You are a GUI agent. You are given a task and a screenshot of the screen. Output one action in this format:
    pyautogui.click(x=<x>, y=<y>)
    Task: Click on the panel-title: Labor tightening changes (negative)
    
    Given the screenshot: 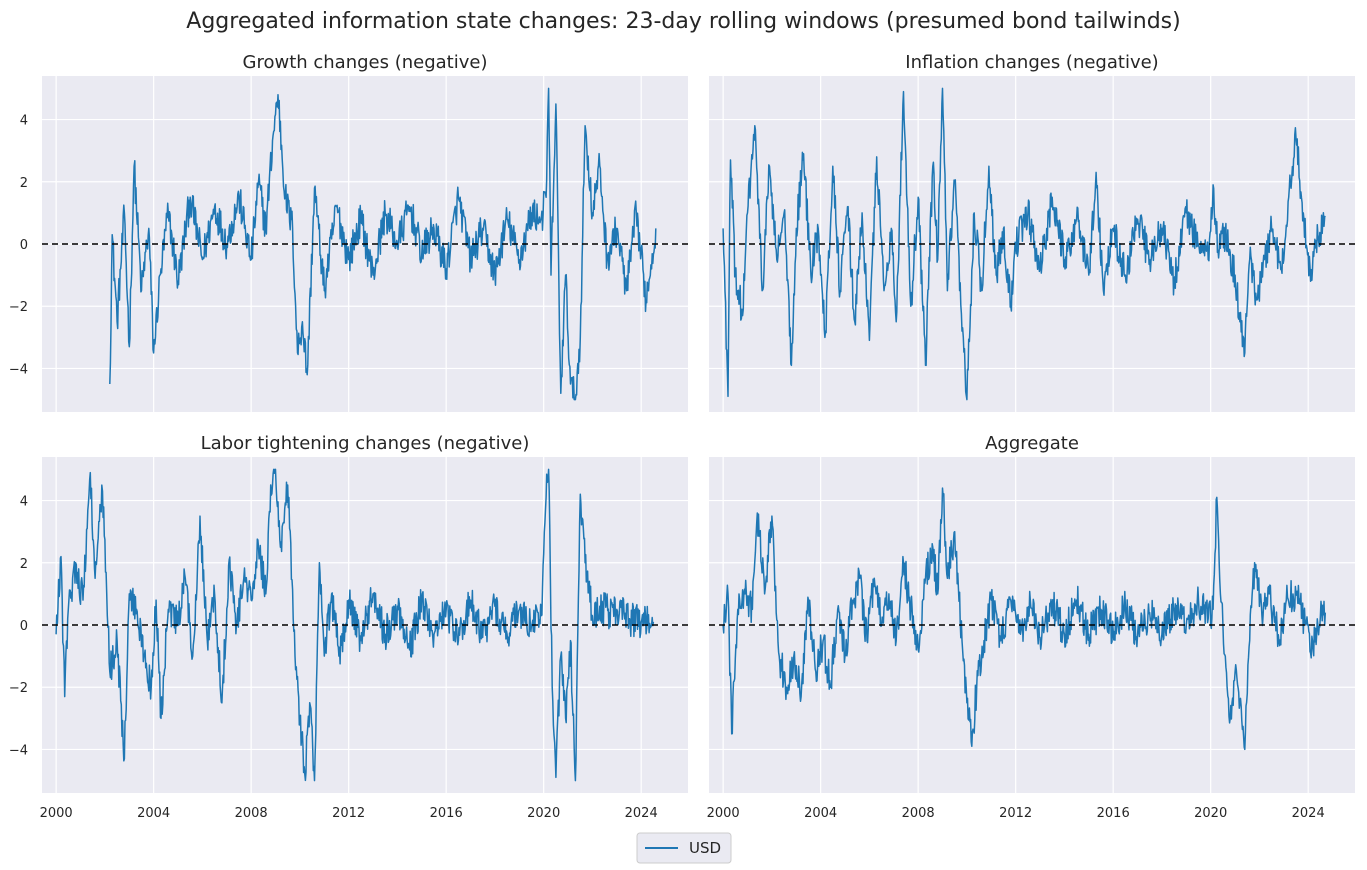 What is the action you would take?
    pyautogui.click(x=365, y=443)
    